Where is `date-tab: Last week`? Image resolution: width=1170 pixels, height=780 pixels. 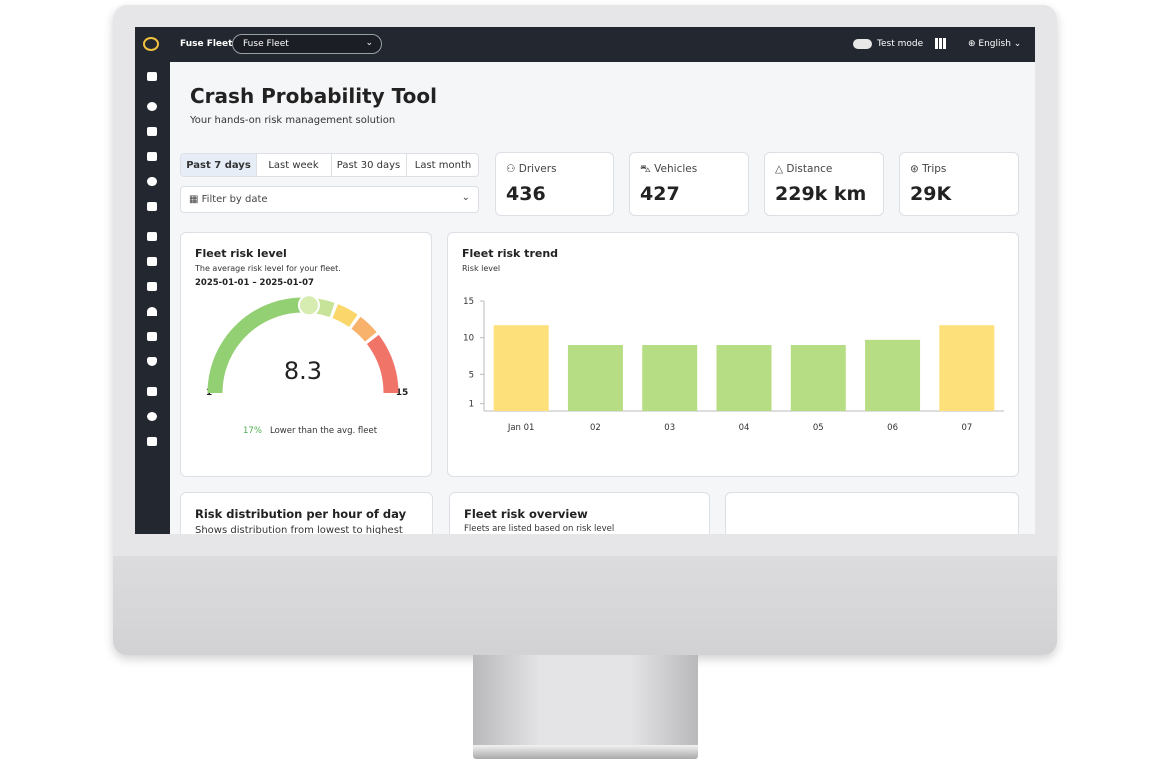
date-tab: Last week is located at coordinates (294, 165).